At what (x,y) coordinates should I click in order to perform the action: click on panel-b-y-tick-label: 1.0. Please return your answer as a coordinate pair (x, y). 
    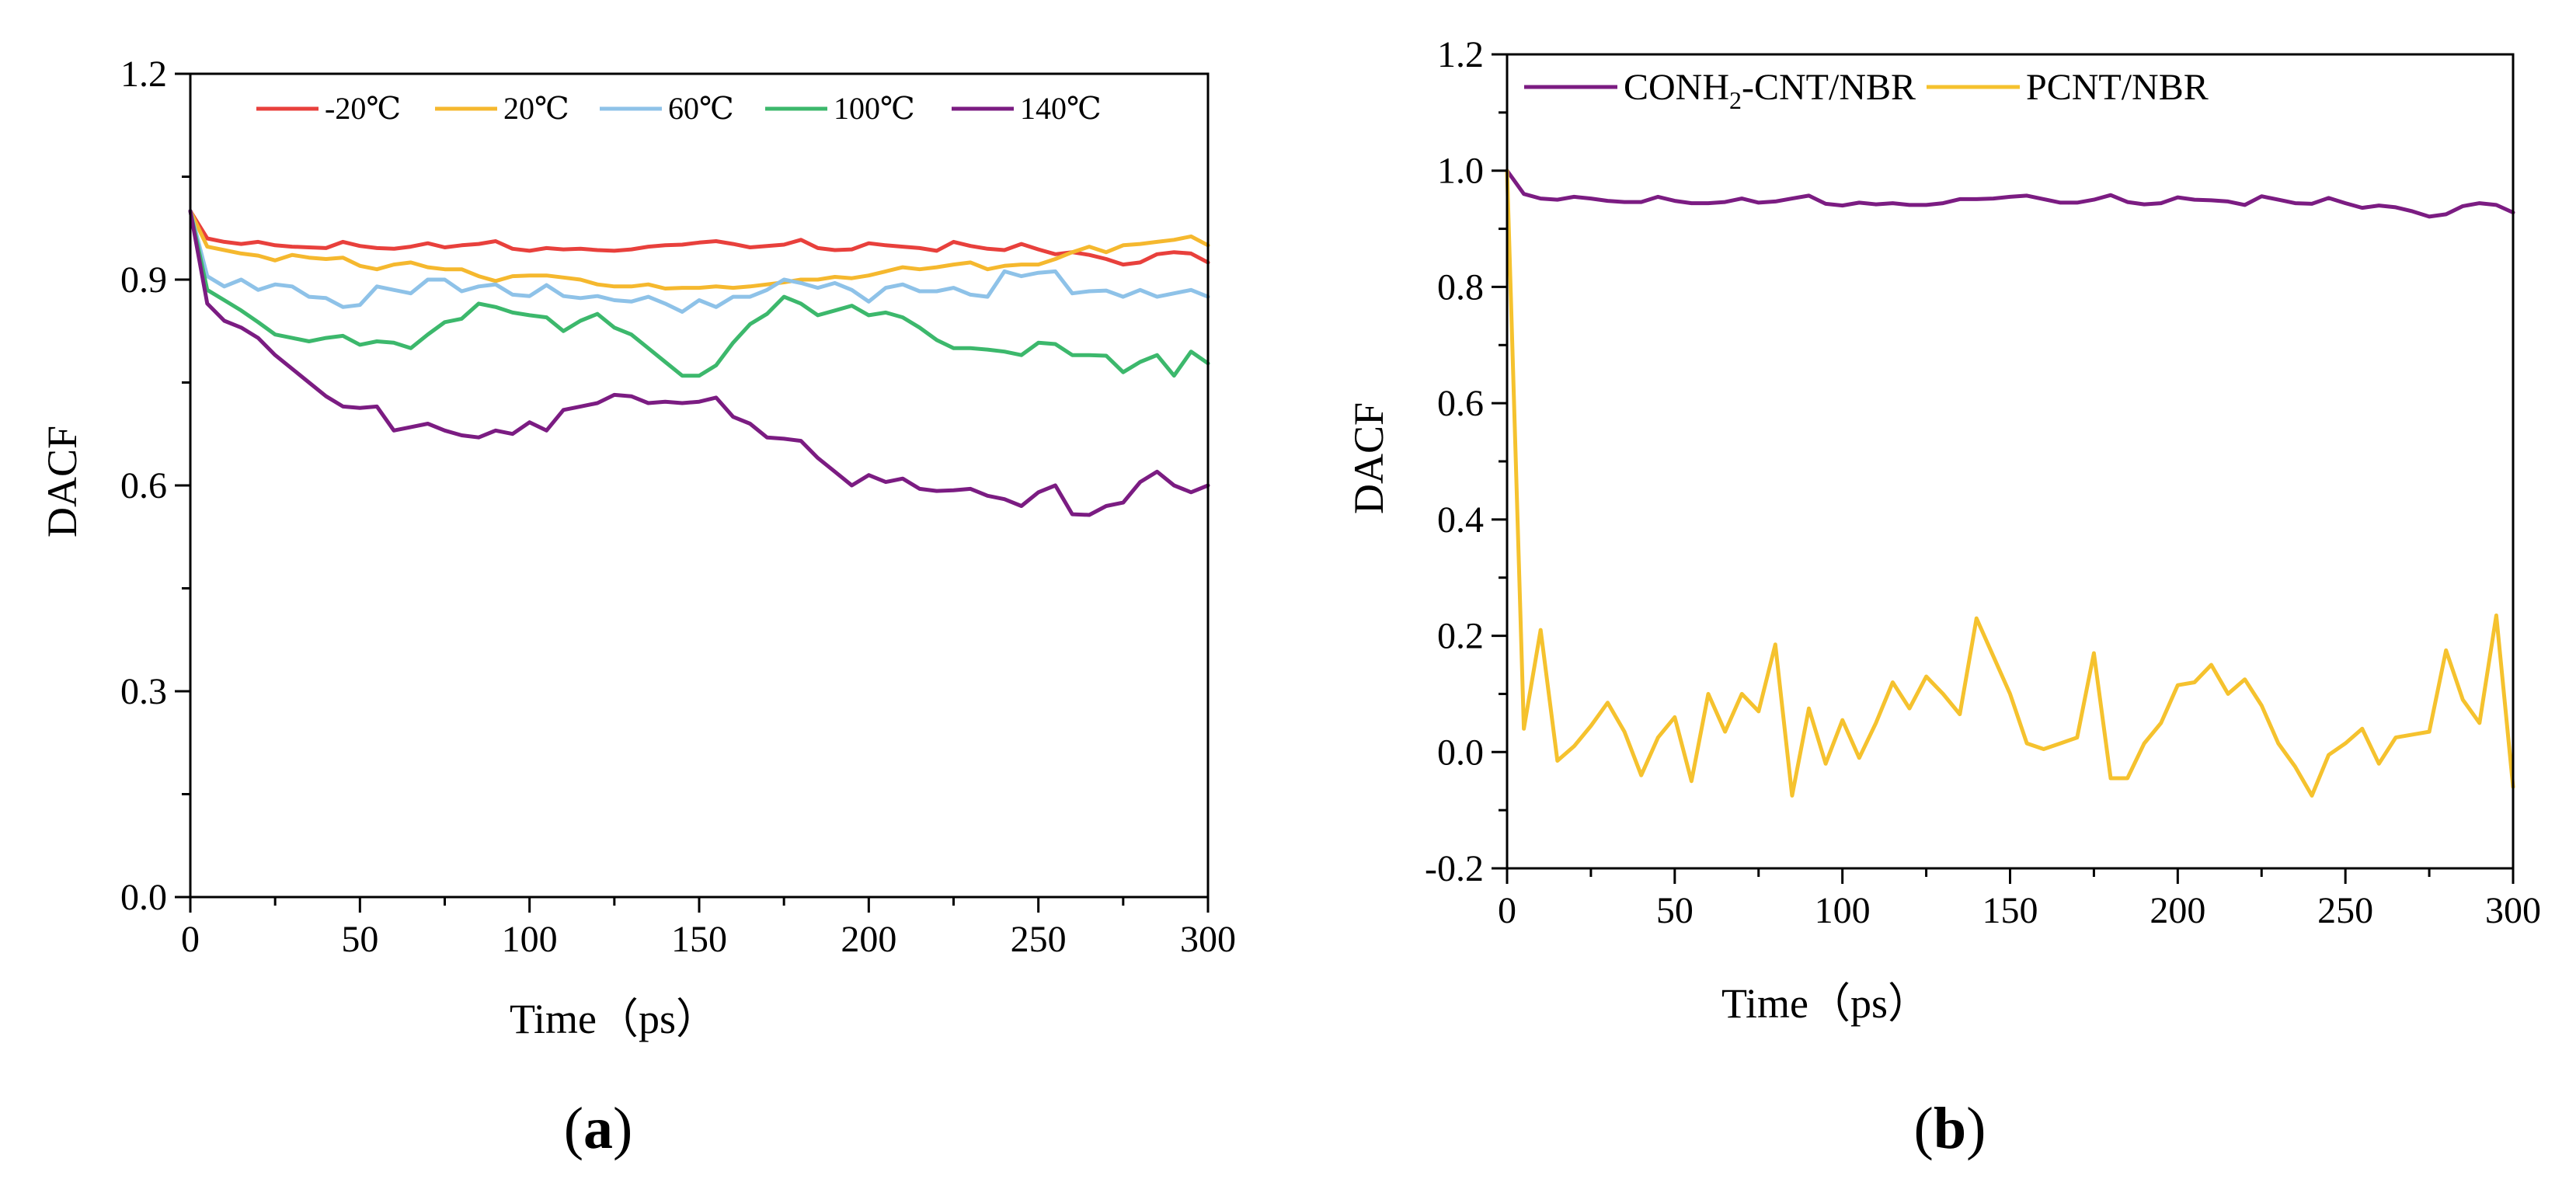
    Looking at the image, I should click on (1460, 171).